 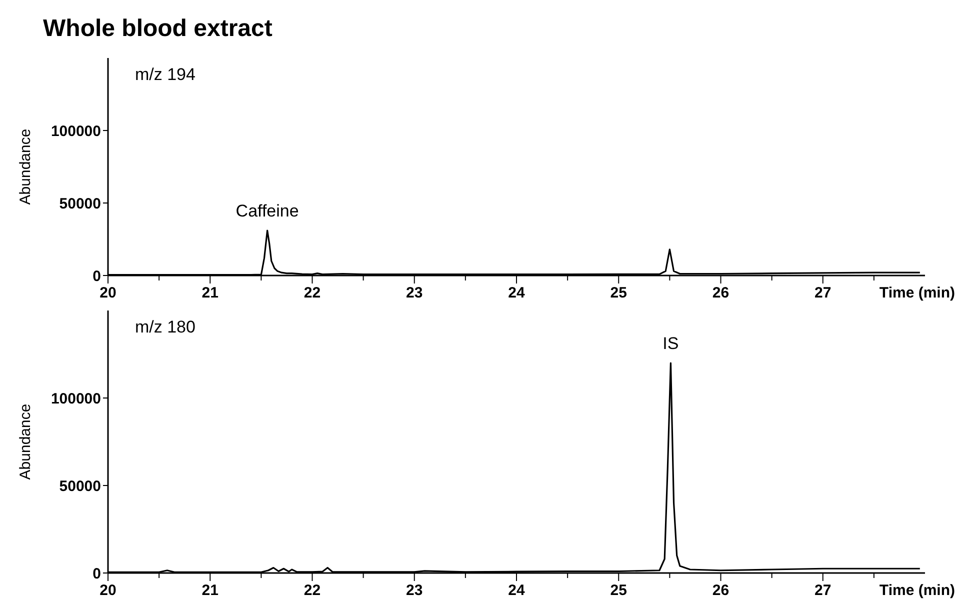 What do you see at coordinates (157, 28) in the screenshot?
I see `chart-title: Whole blood extract` at bounding box center [157, 28].